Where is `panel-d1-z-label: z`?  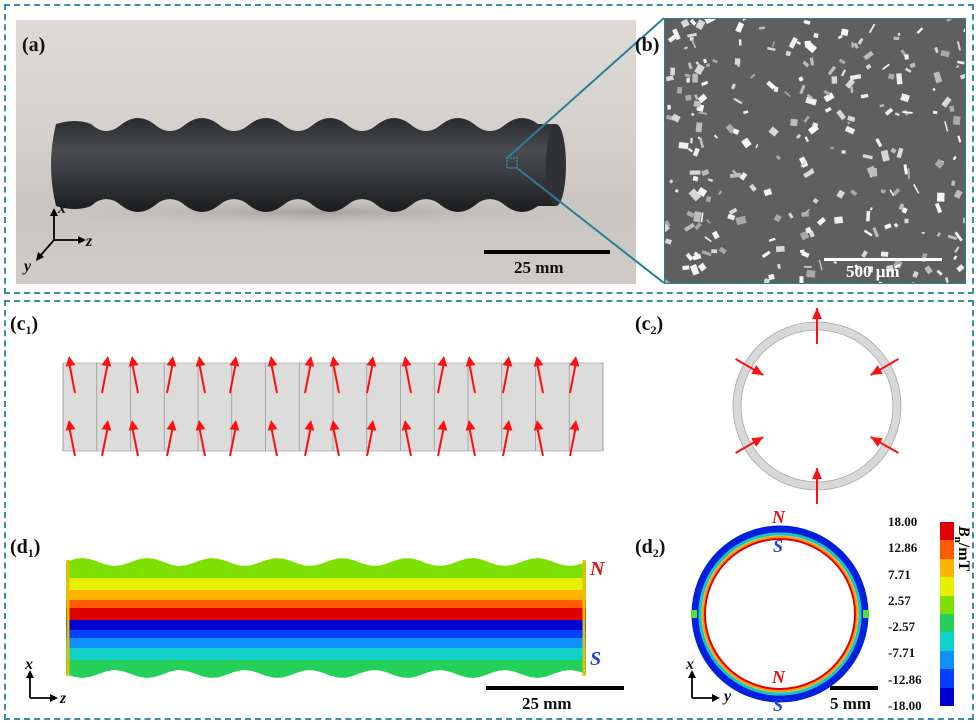
panel-d1-z-label: z is located at coordinates (63, 698).